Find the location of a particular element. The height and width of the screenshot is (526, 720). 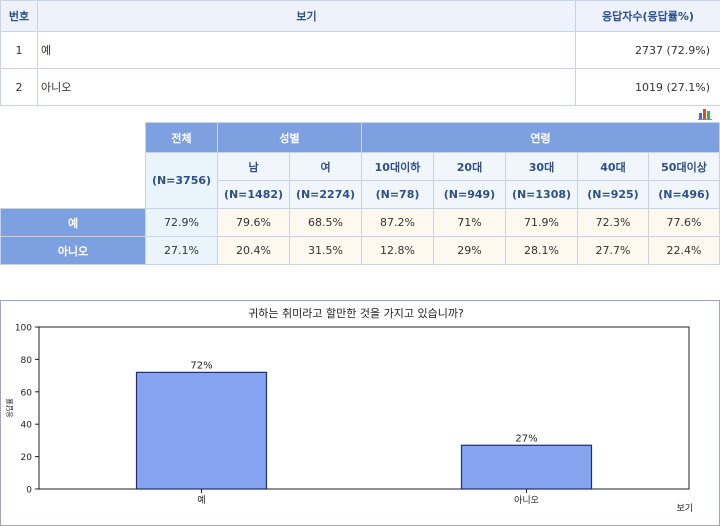

answer-option: 아니오 is located at coordinates (306, 87).